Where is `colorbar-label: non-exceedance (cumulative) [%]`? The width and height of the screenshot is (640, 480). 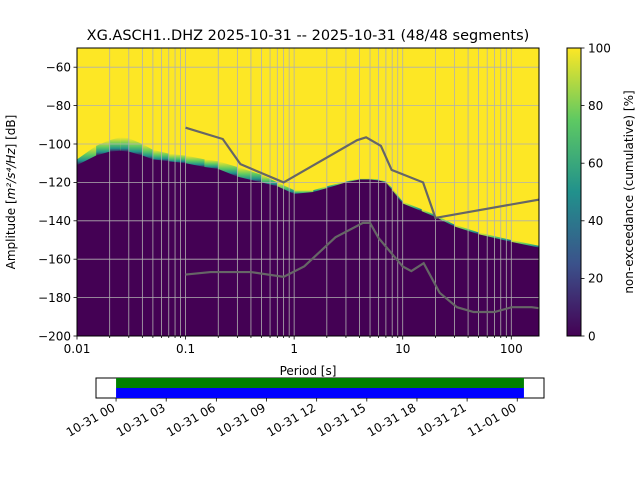
colorbar-label: non-exceedance (cumulative) [%] is located at coordinates (629, 191).